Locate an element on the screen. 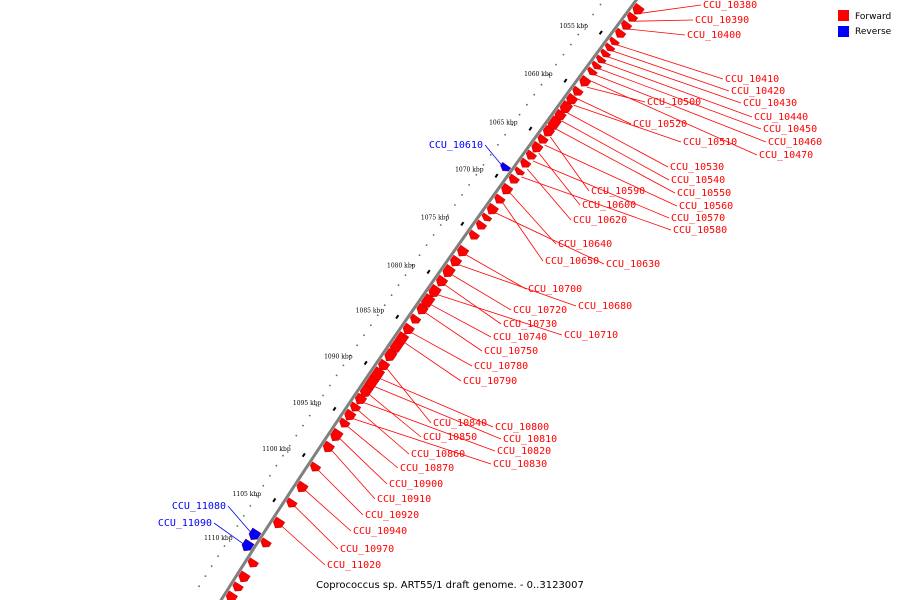 The height and width of the screenshot is (600, 900). gene-label: CCU_10640 is located at coordinates (585, 244).